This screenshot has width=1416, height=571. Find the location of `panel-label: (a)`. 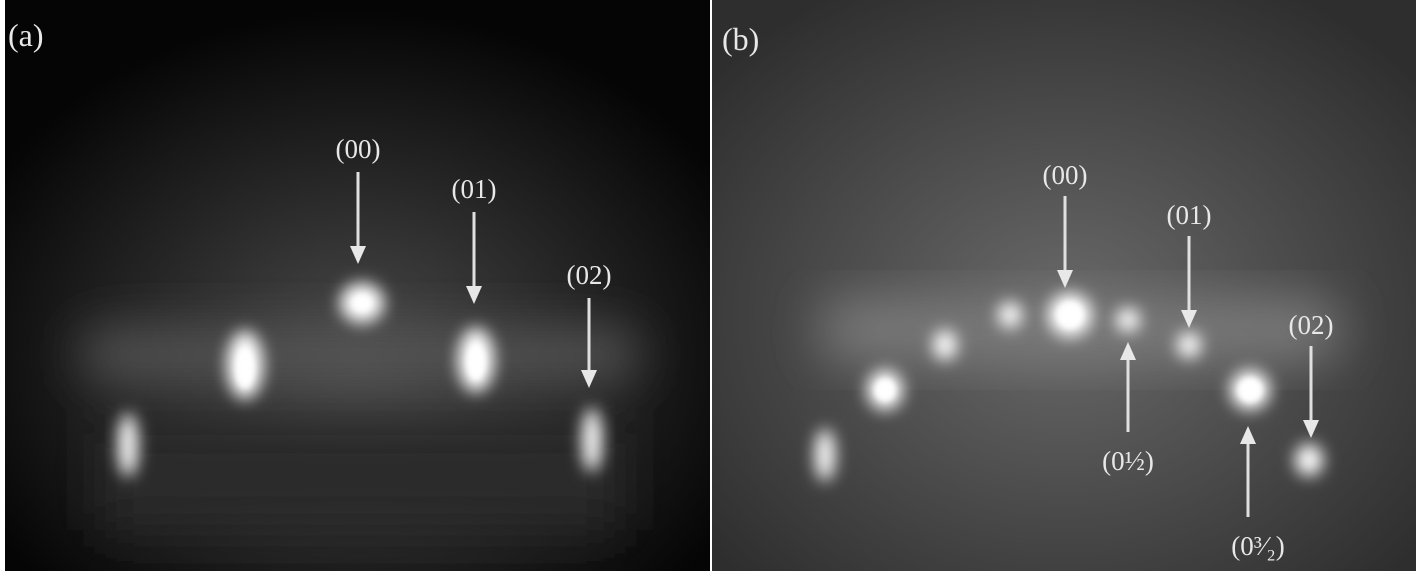

panel-label: (a) is located at coordinates (26, 35).